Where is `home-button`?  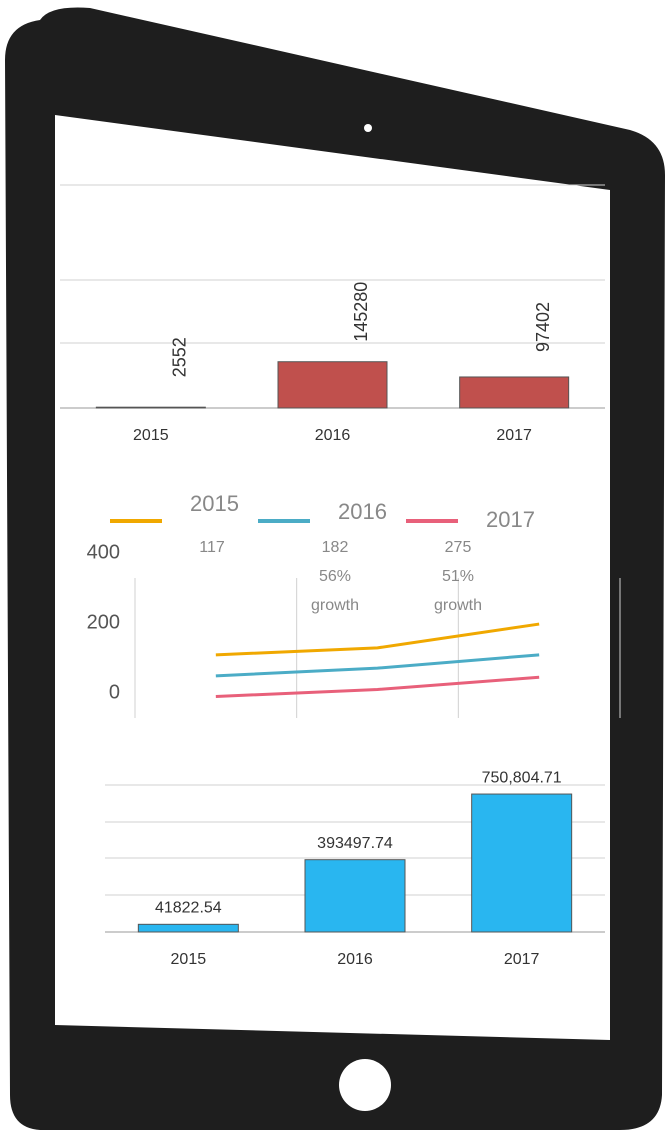 home-button is located at coordinates (365, 1085).